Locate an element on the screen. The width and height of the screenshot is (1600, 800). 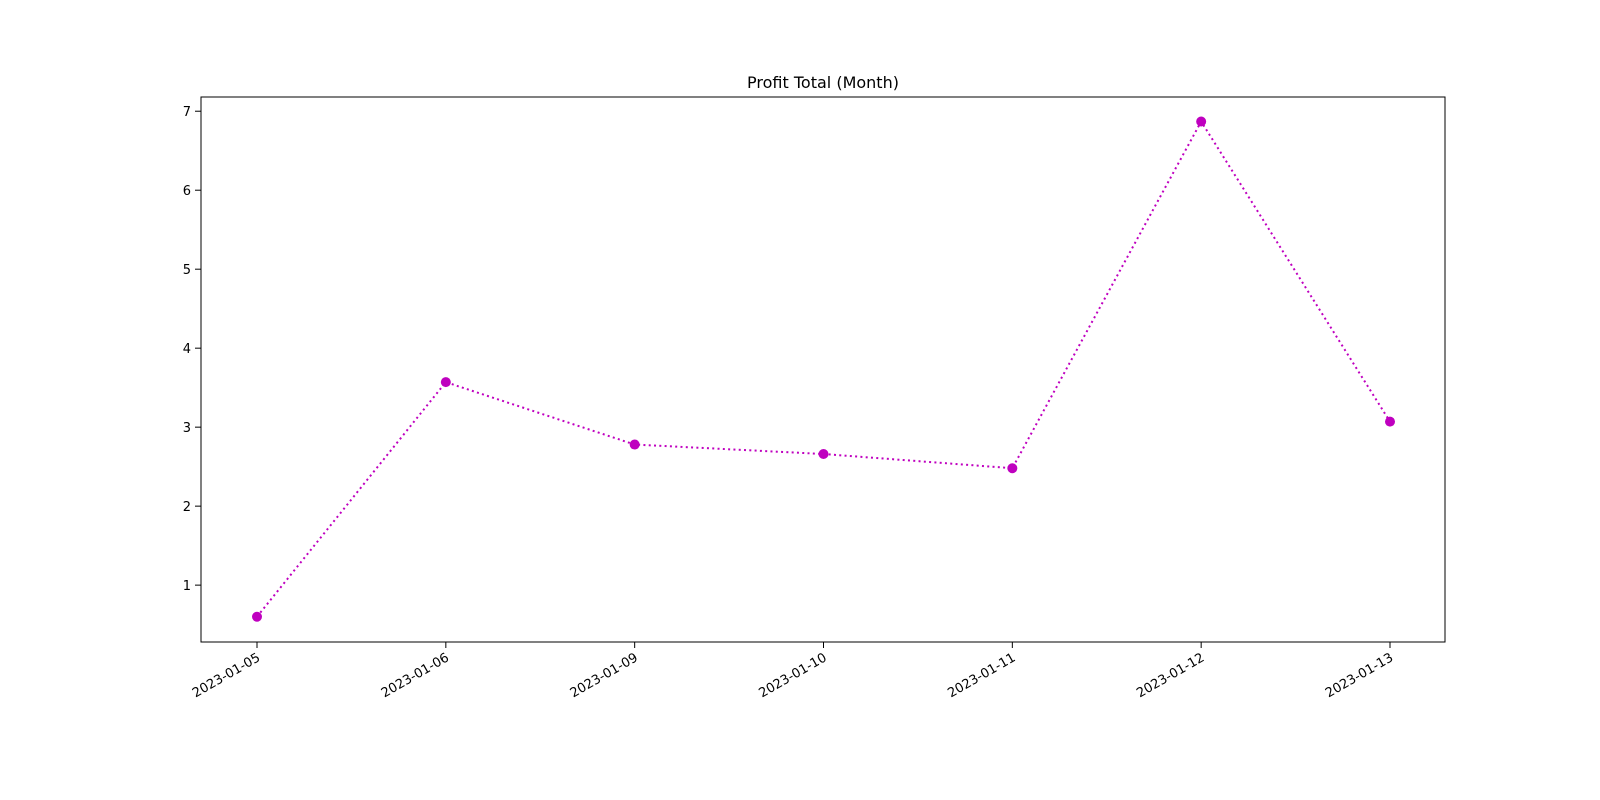
chart-title: Profit Total (Month) is located at coordinates (823, 82).